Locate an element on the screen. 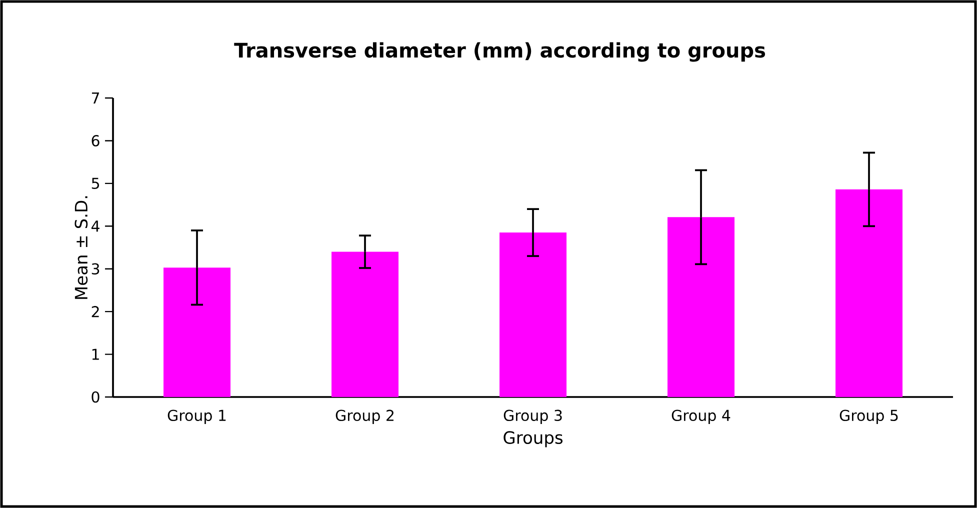 This screenshot has height=508, width=977. y-tick-label: 7 is located at coordinates (96, 98).